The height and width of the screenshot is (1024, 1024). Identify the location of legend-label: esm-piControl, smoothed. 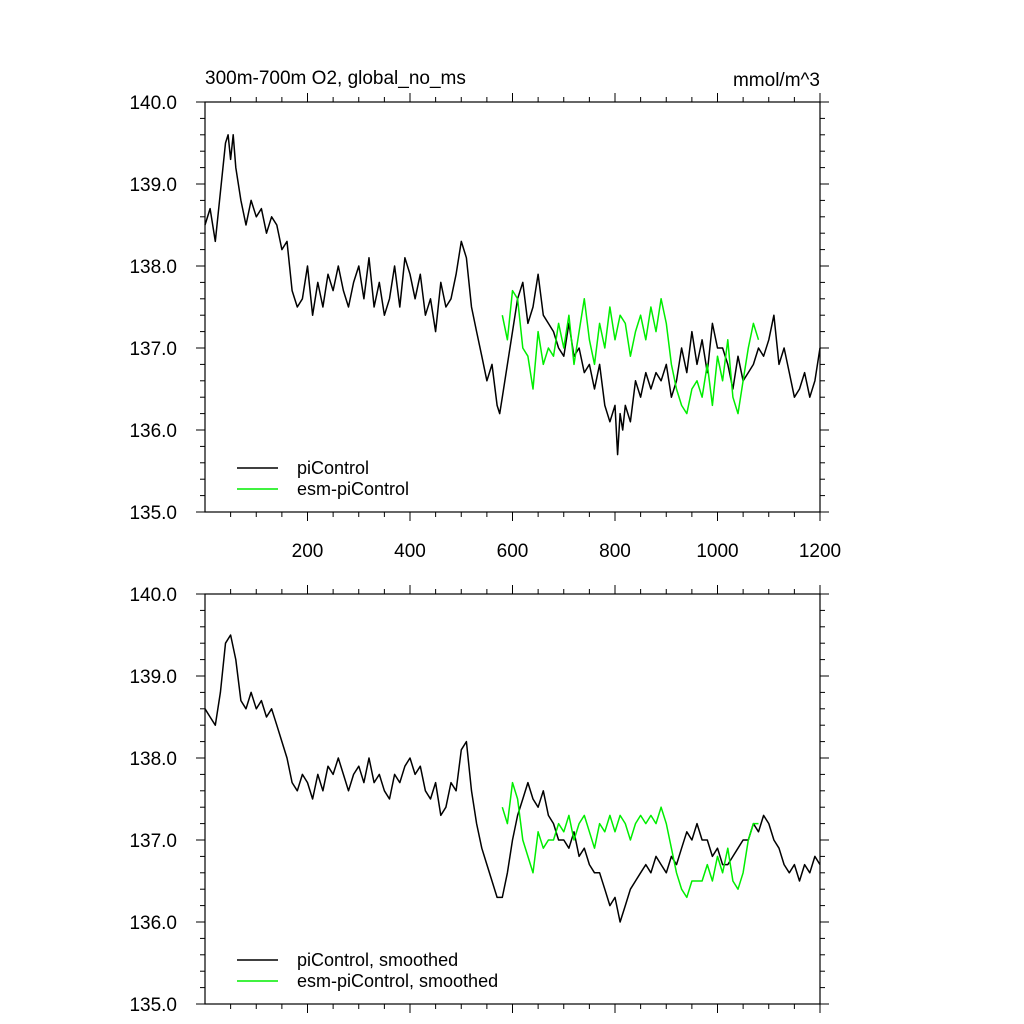
(397, 981).